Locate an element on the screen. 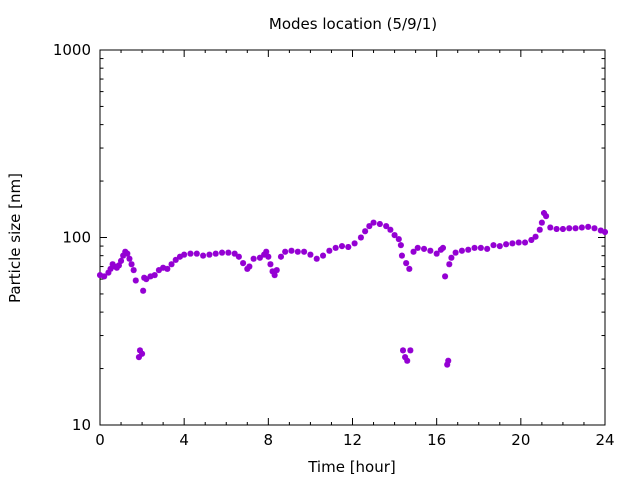 This screenshot has height=480, width=640. y-tick-label: 1000 is located at coordinates (72, 50).